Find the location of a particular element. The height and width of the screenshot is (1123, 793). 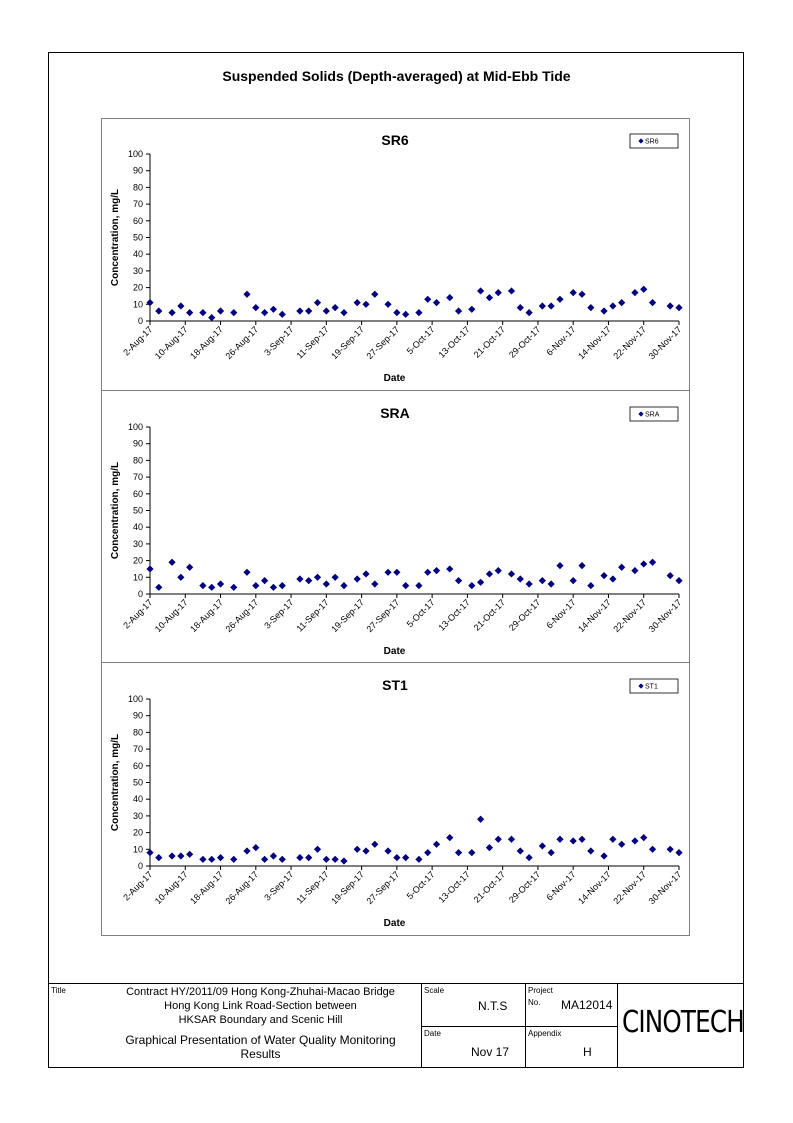

project-label: Project is located at coordinates (540, 990).